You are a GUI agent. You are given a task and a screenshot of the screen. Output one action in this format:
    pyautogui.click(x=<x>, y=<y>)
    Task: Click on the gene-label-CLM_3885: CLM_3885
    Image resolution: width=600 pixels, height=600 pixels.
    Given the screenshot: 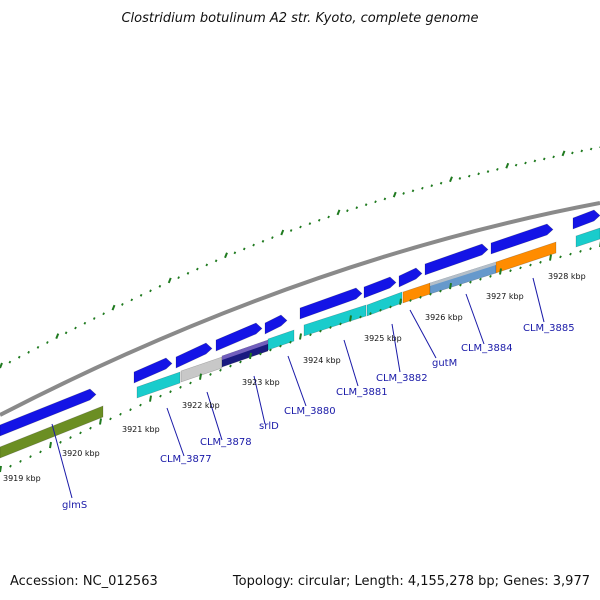 What is the action you would take?
    pyautogui.click(x=549, y=328)
    